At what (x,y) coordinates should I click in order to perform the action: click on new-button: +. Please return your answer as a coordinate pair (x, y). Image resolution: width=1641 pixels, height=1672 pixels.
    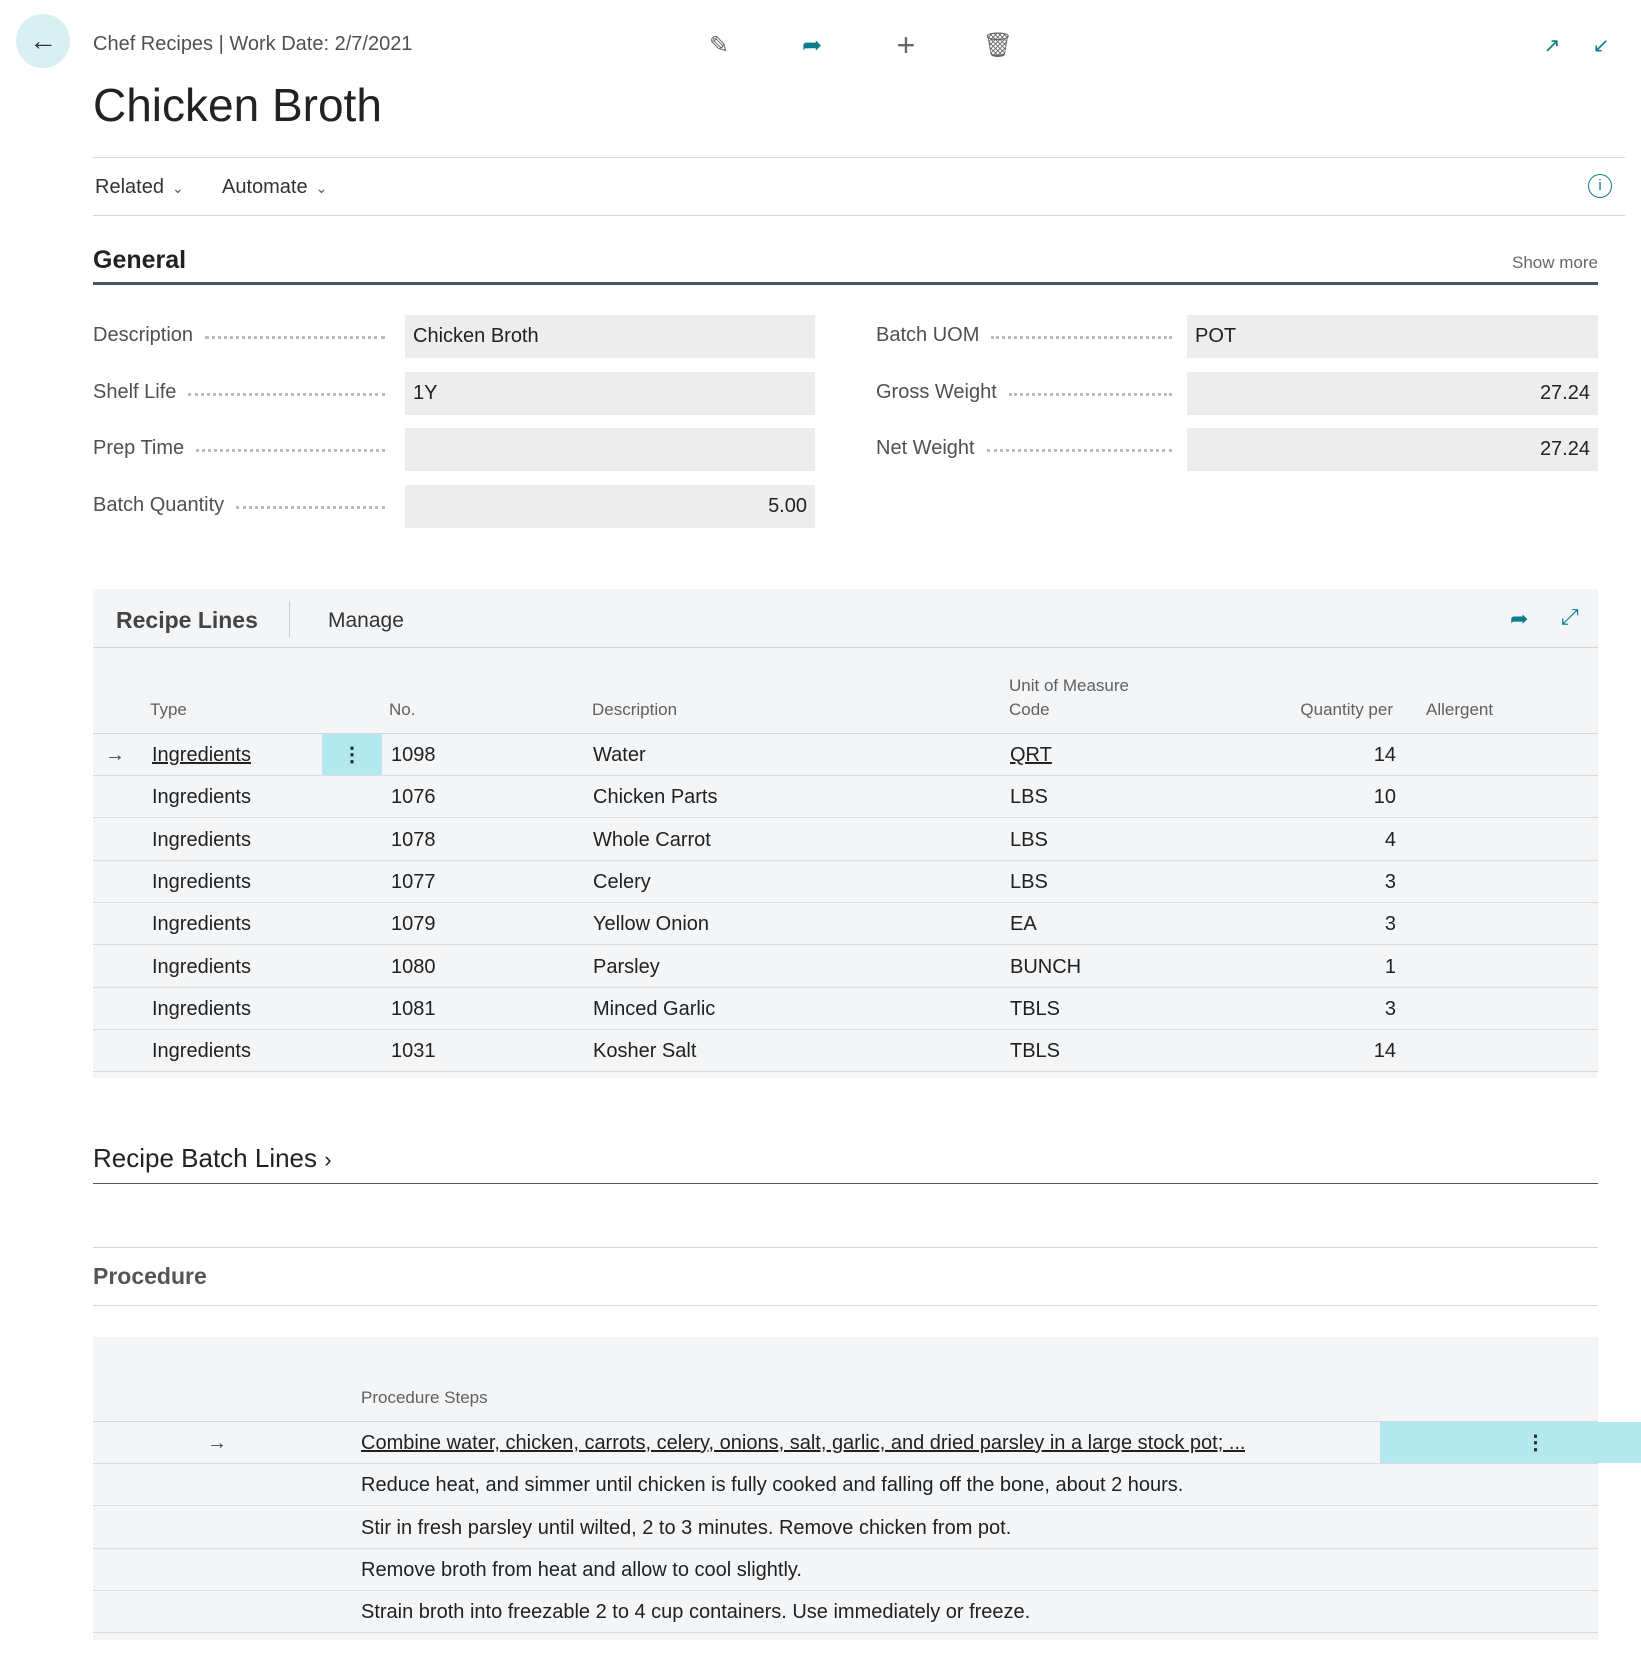
    Looking at the image, I should click on (906, 44).